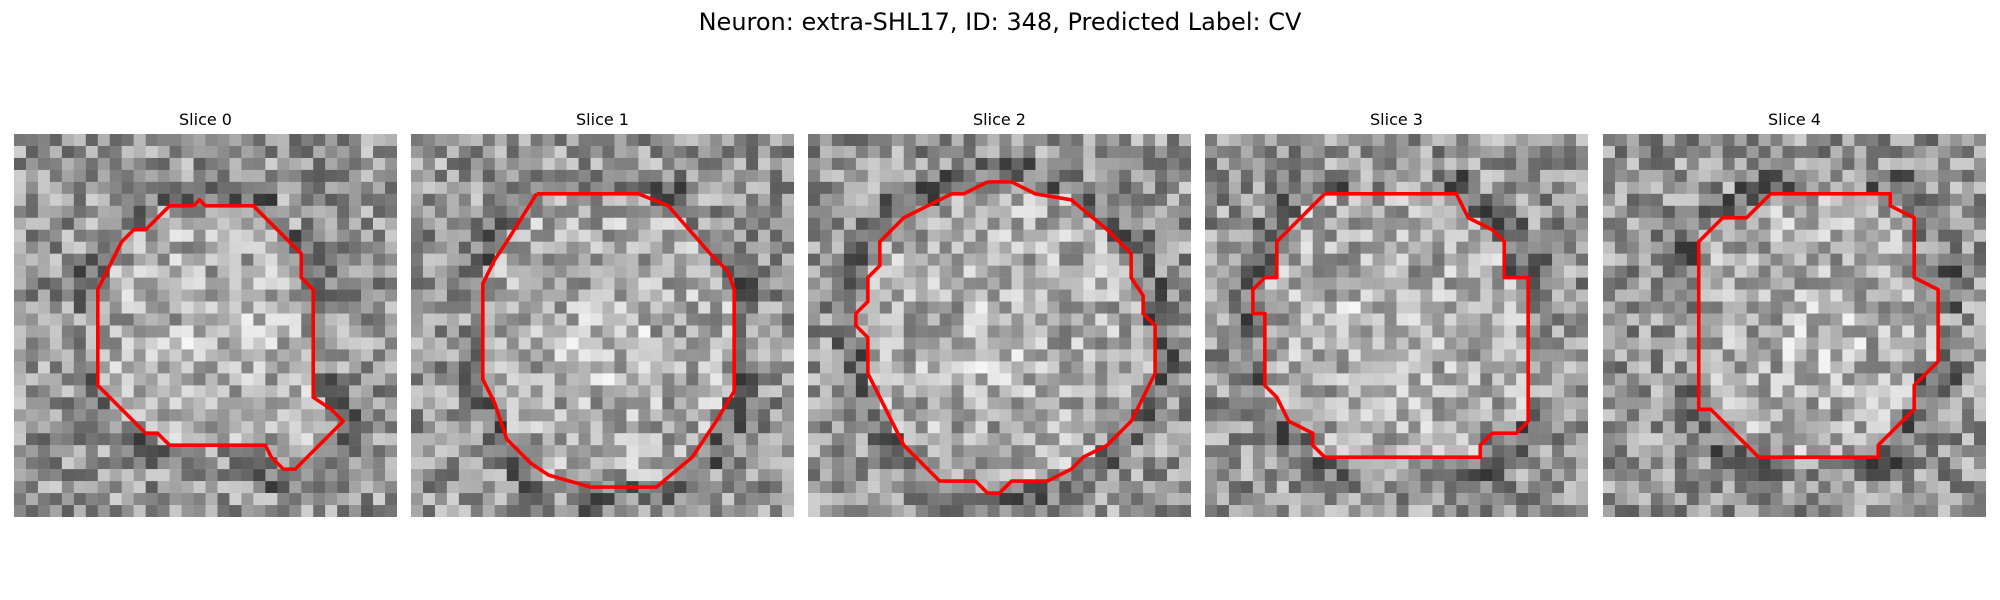  What do you see at coordinates (1390, 325) in the screenshot?
I see `slice-3-contour` at bounding box center [1390, 325].